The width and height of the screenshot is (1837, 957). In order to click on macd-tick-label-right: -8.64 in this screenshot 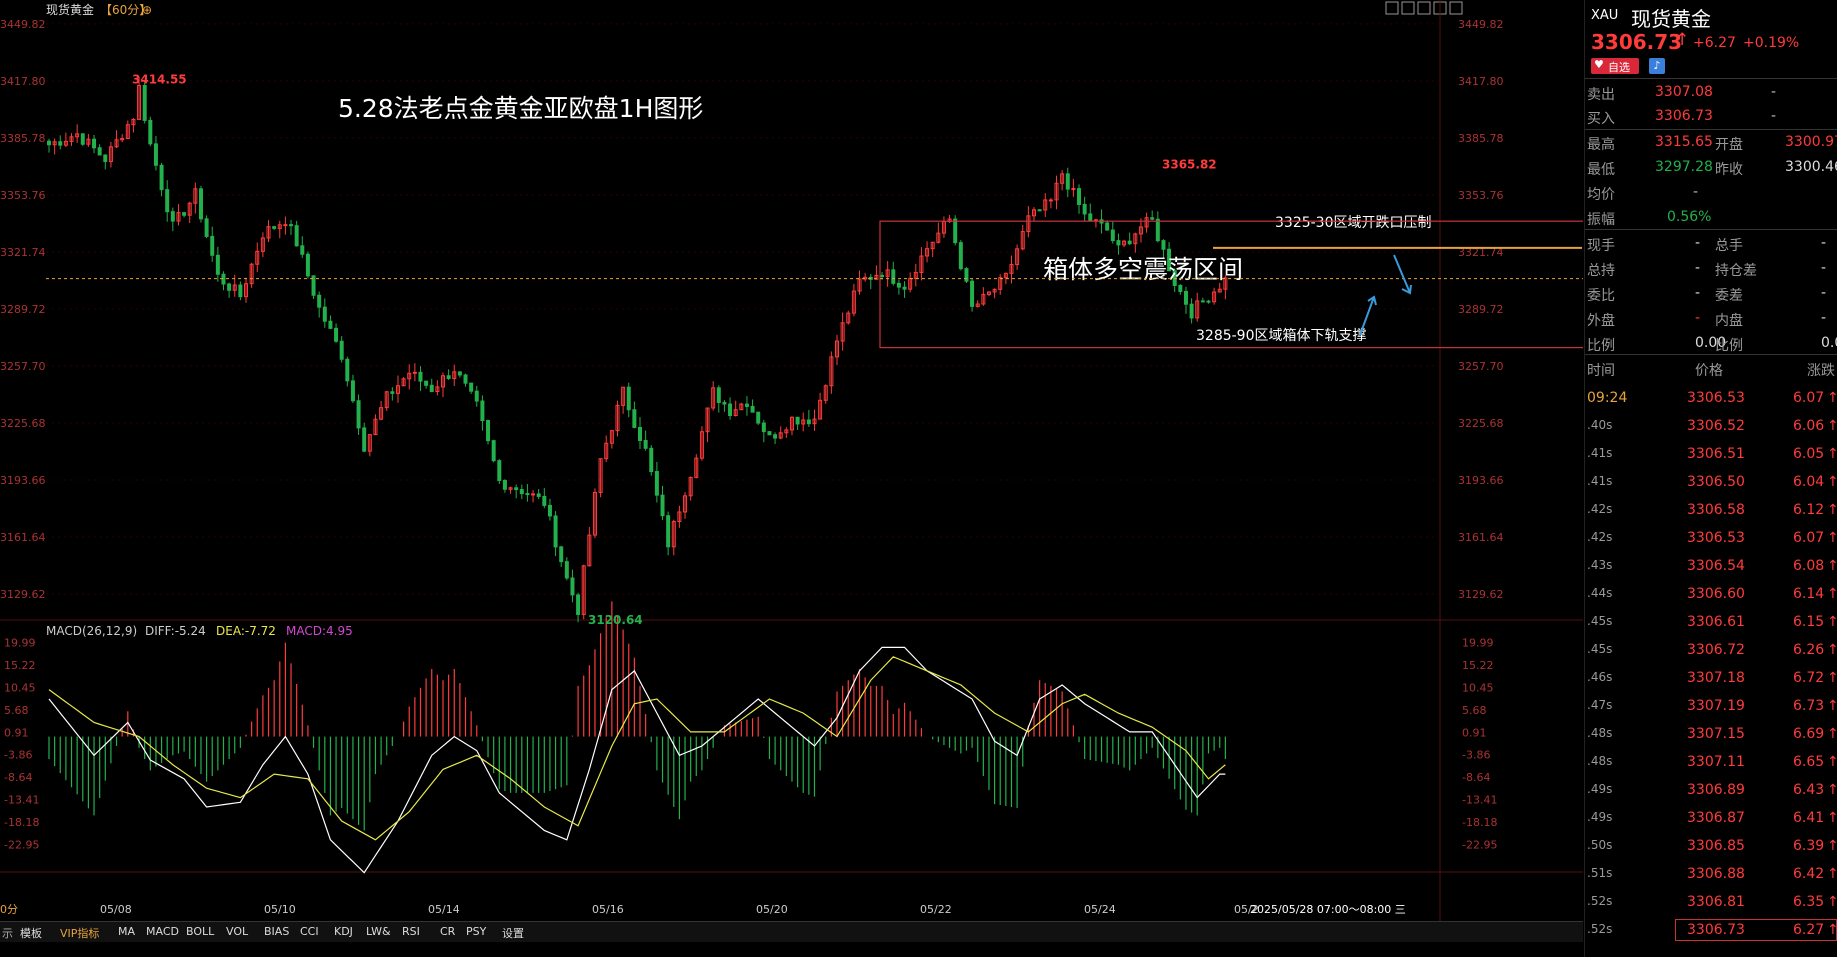, I will do `click(1476, 777)`.